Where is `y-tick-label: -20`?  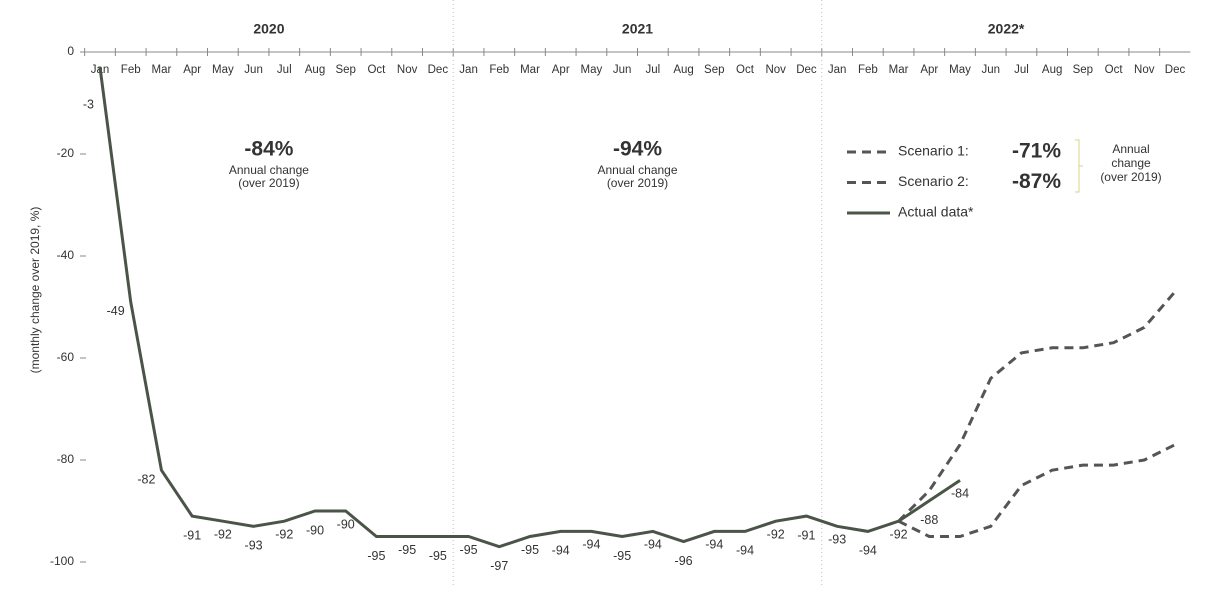 y-tick-label: -20 is located at coordinates (66, 153).